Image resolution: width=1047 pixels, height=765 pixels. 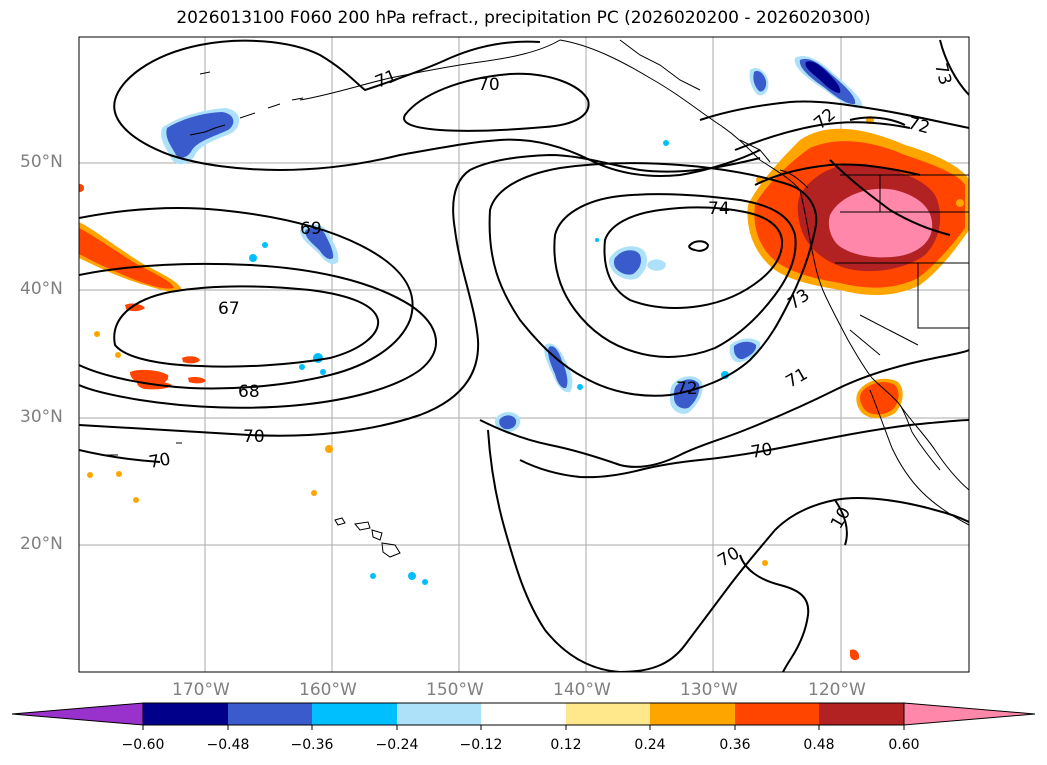 I want to click on colorbar-tick-label-1: −0.60, so click(x=143, y=745).